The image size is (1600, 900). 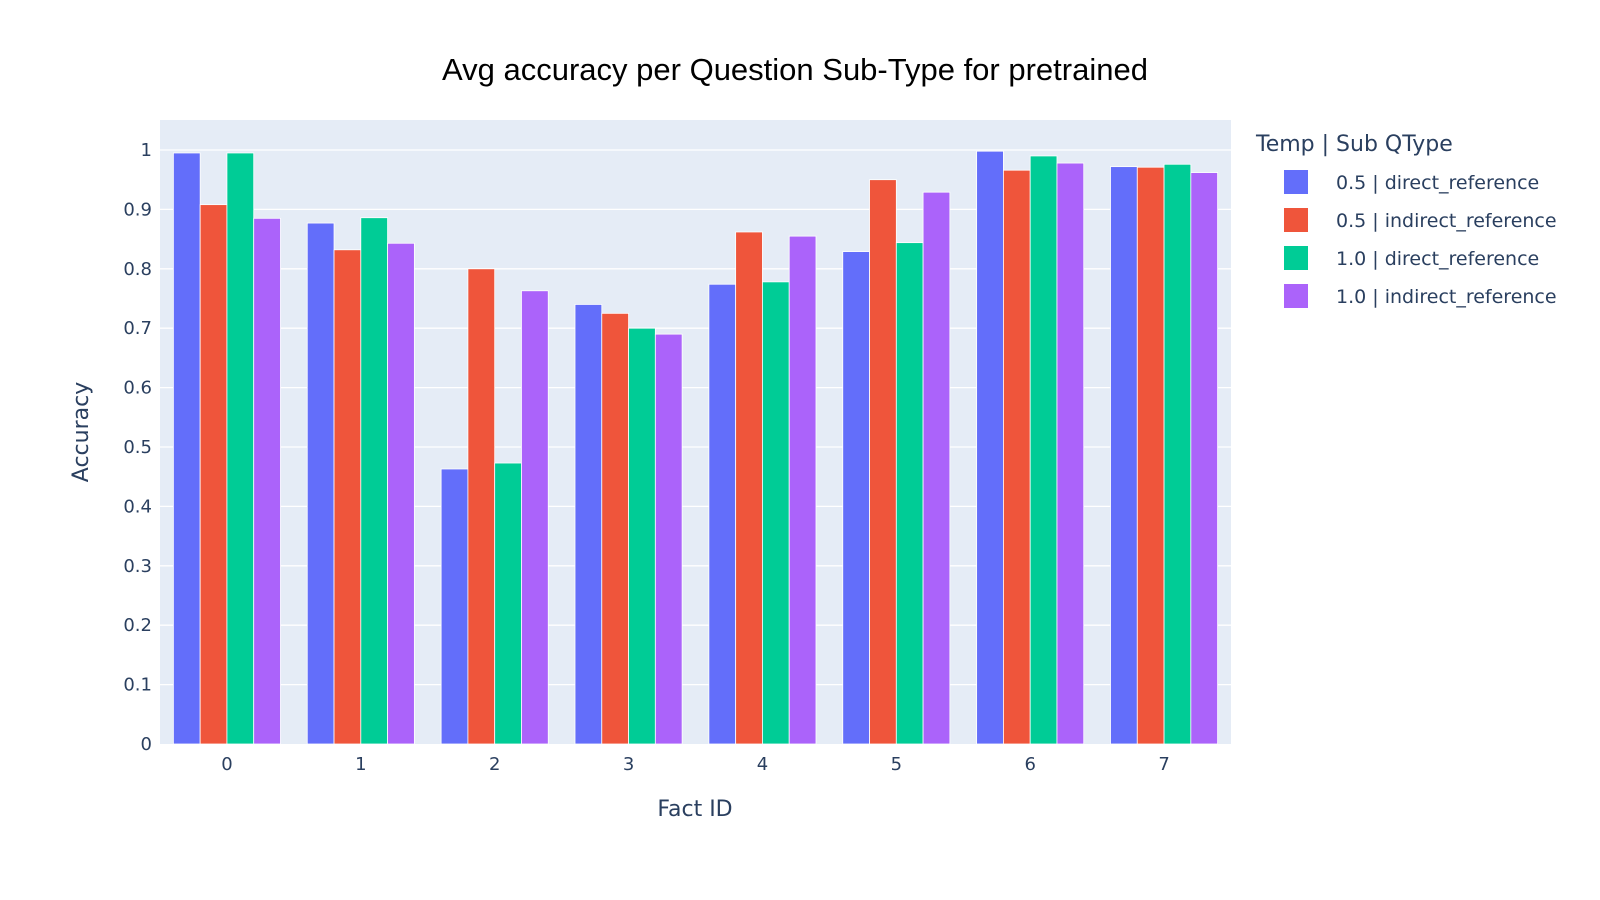 What do you see at coordinates (137, 328) in the screenshot?
I see `y-tick-label: 0.7` at bounding box center [137, 328].